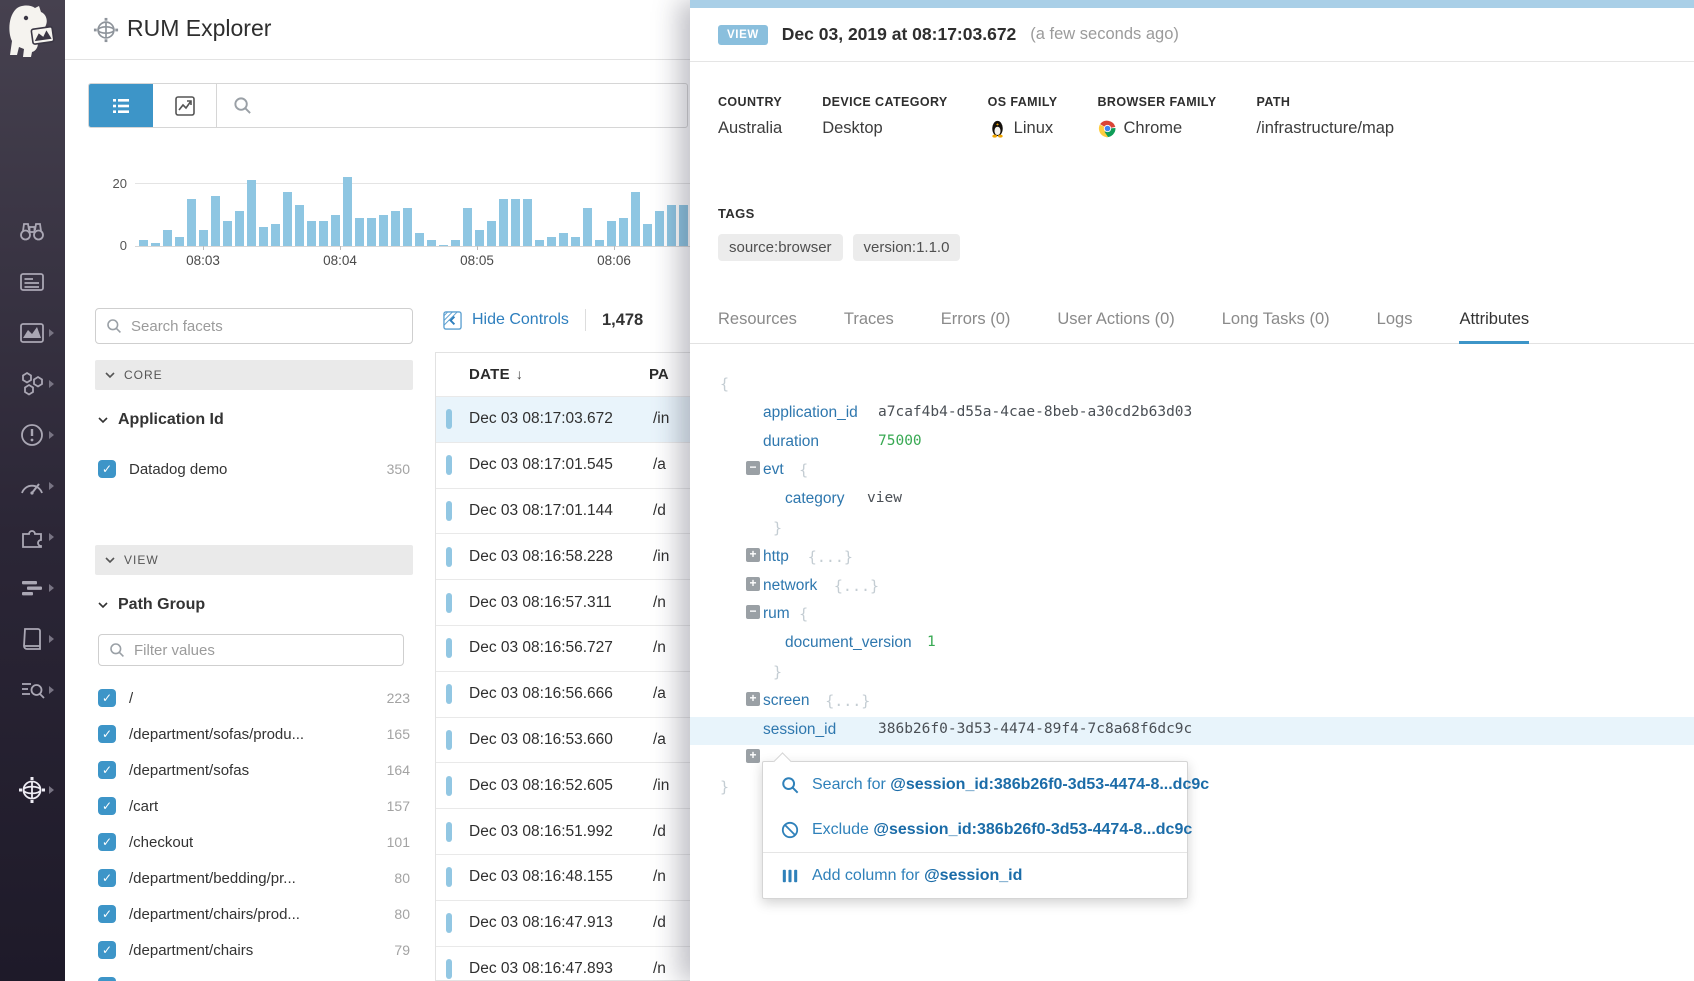 Image resolution: width=1694 pixels, height=981 pixels. Describe the element at coordinates (1192, 587) in the screenshot. I see `attribute-line: + network {...}` at that location.